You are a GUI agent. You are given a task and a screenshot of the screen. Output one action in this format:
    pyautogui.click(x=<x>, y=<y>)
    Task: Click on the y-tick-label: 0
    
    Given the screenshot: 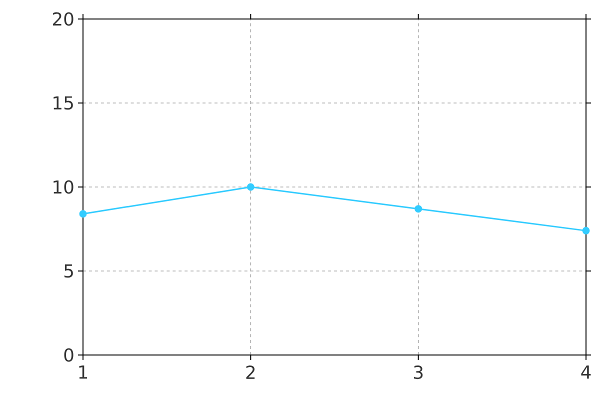 What is the action you would take?
    pyautogui.click(x=69, y=355)
    